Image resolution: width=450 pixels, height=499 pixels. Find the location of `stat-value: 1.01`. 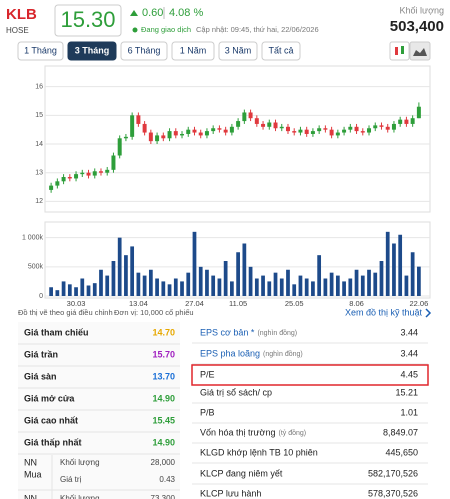

stat-value: 1.01 is located at coordinates (409, 412).